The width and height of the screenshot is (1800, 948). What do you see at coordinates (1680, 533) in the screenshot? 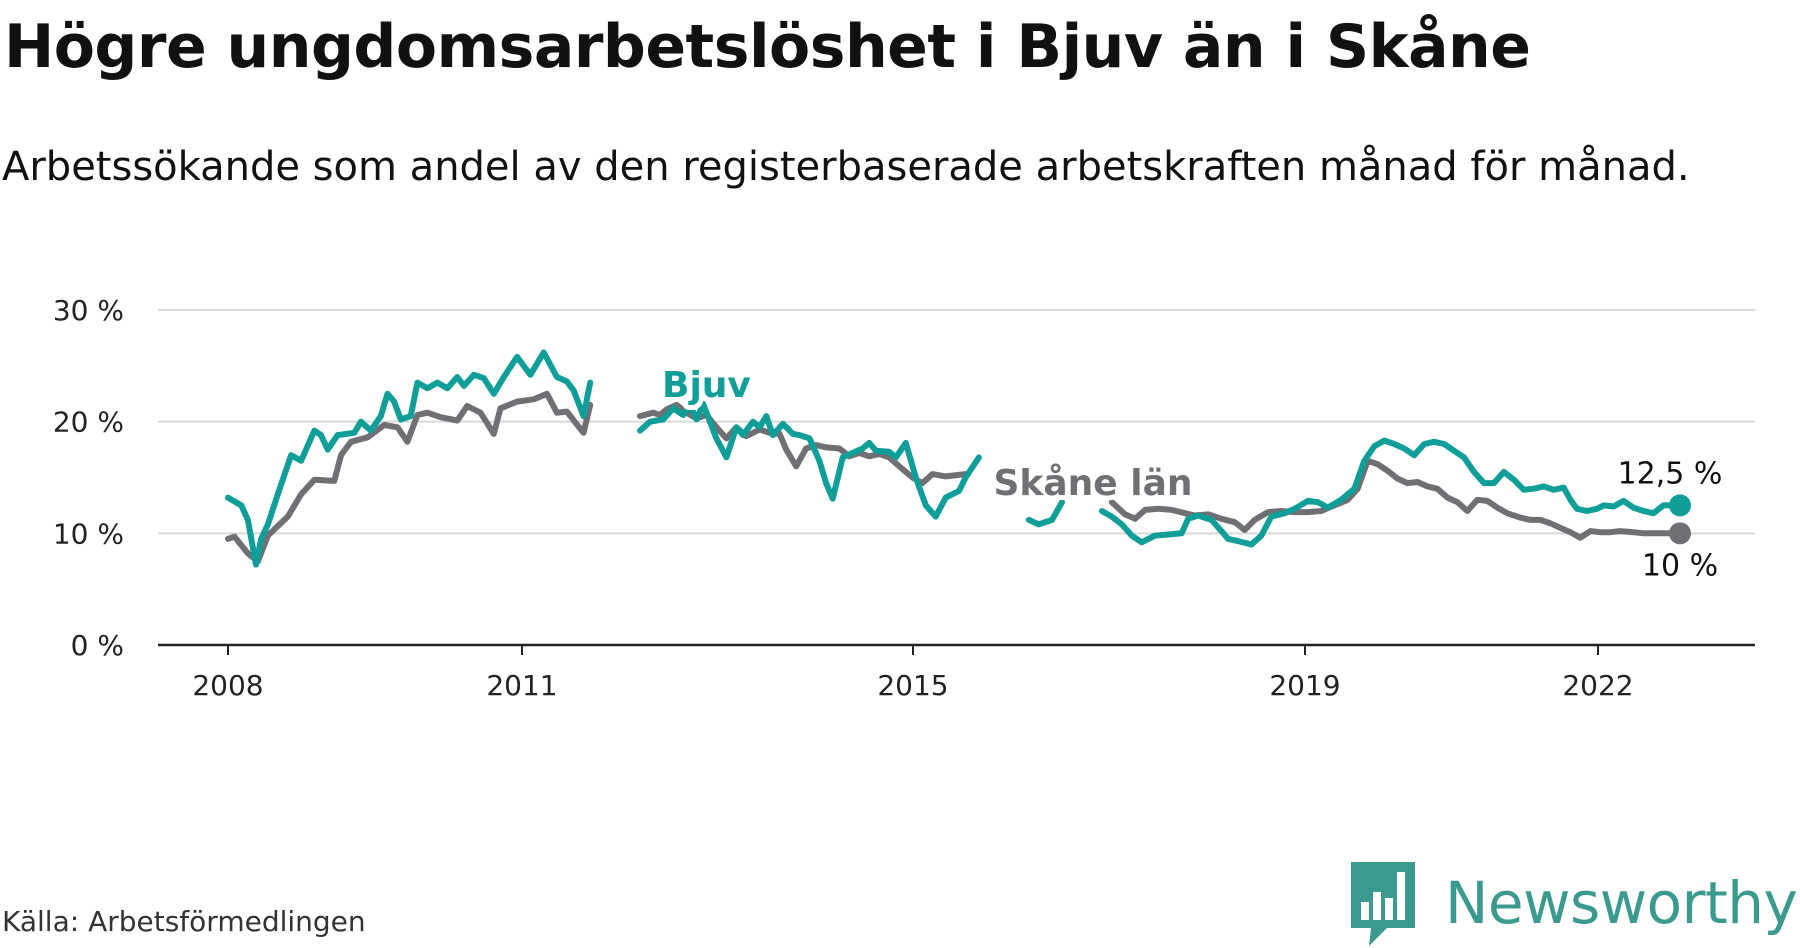
I see `end-point-skane` at bounding box center [1680, 533].